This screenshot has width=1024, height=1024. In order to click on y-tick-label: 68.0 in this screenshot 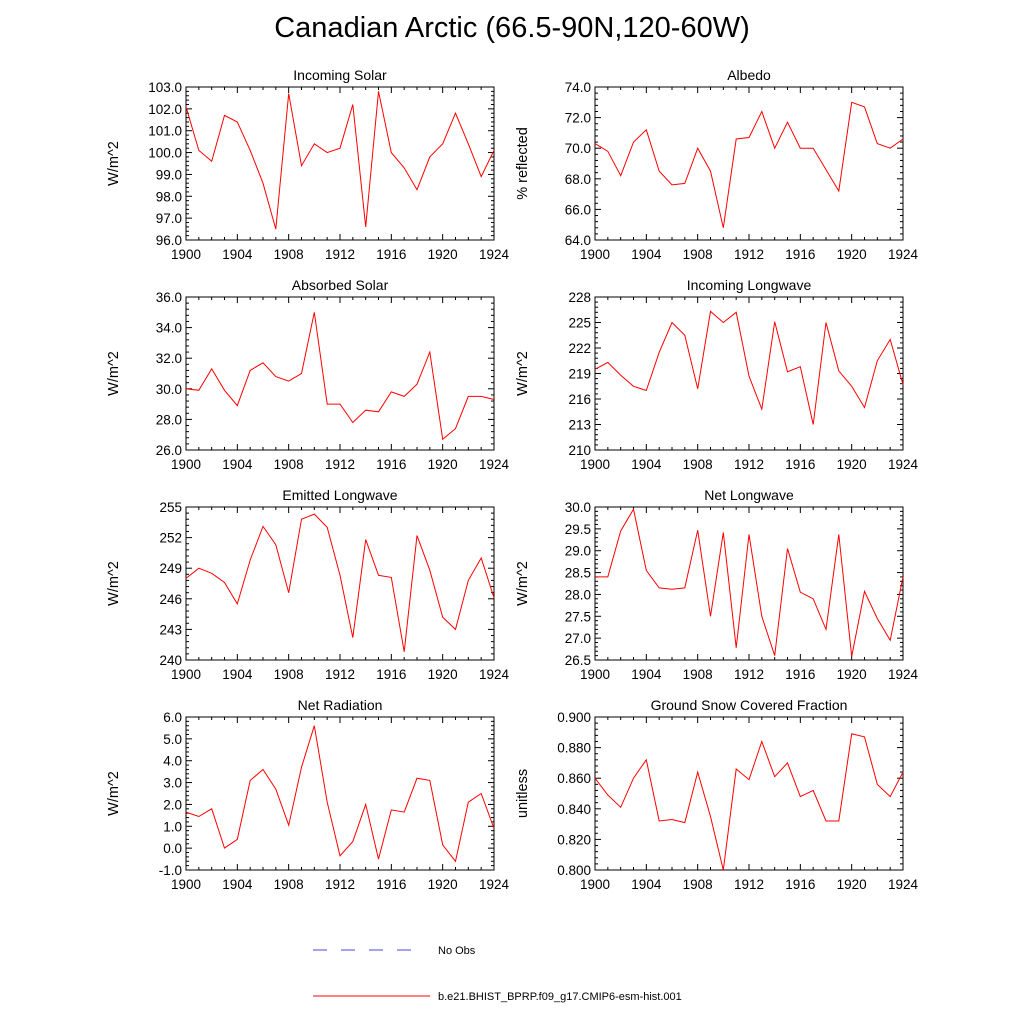, I will do `click(578, 179)`.